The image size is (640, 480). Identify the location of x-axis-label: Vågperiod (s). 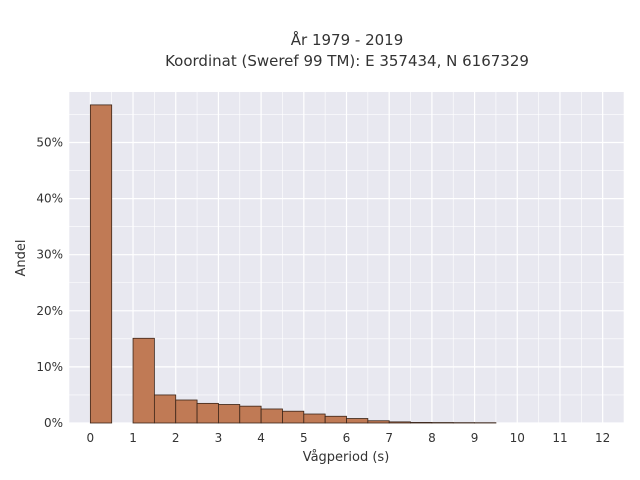
(346, 457).